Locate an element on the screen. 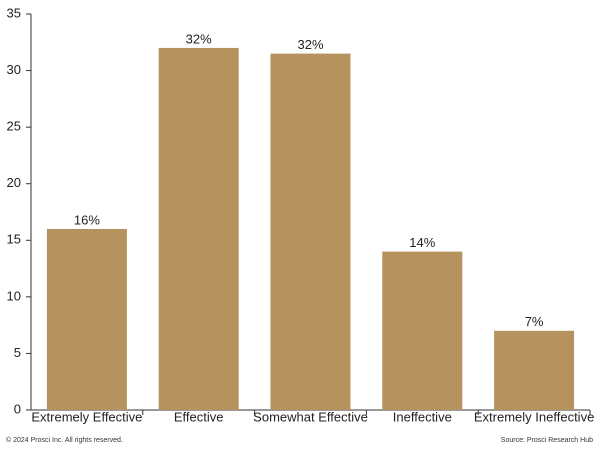  y-tick-label: 25 is located at coordinates (14, 126).